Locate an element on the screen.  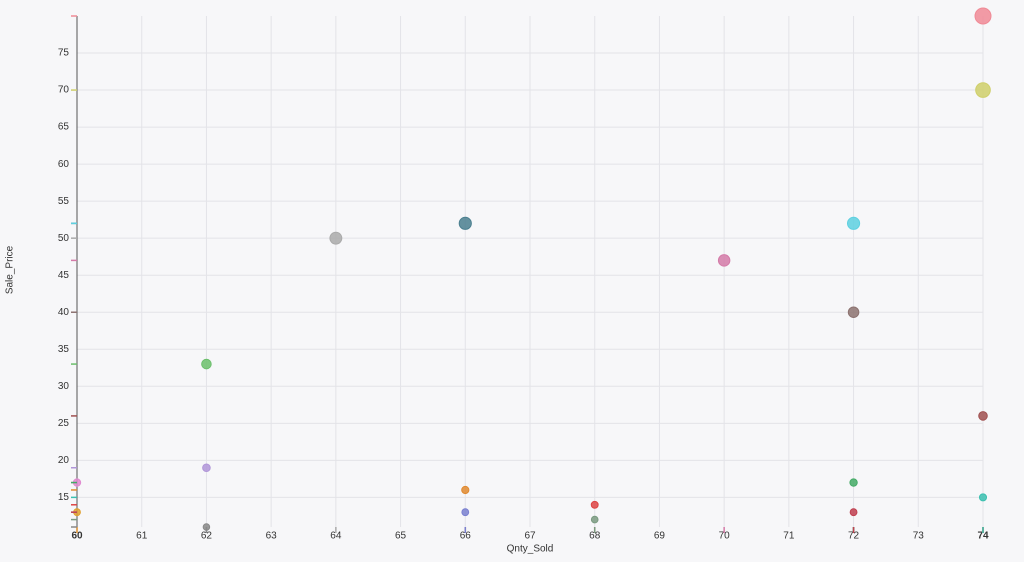
y-axis-label: Sale_Price is located at coordinates (10, 269).